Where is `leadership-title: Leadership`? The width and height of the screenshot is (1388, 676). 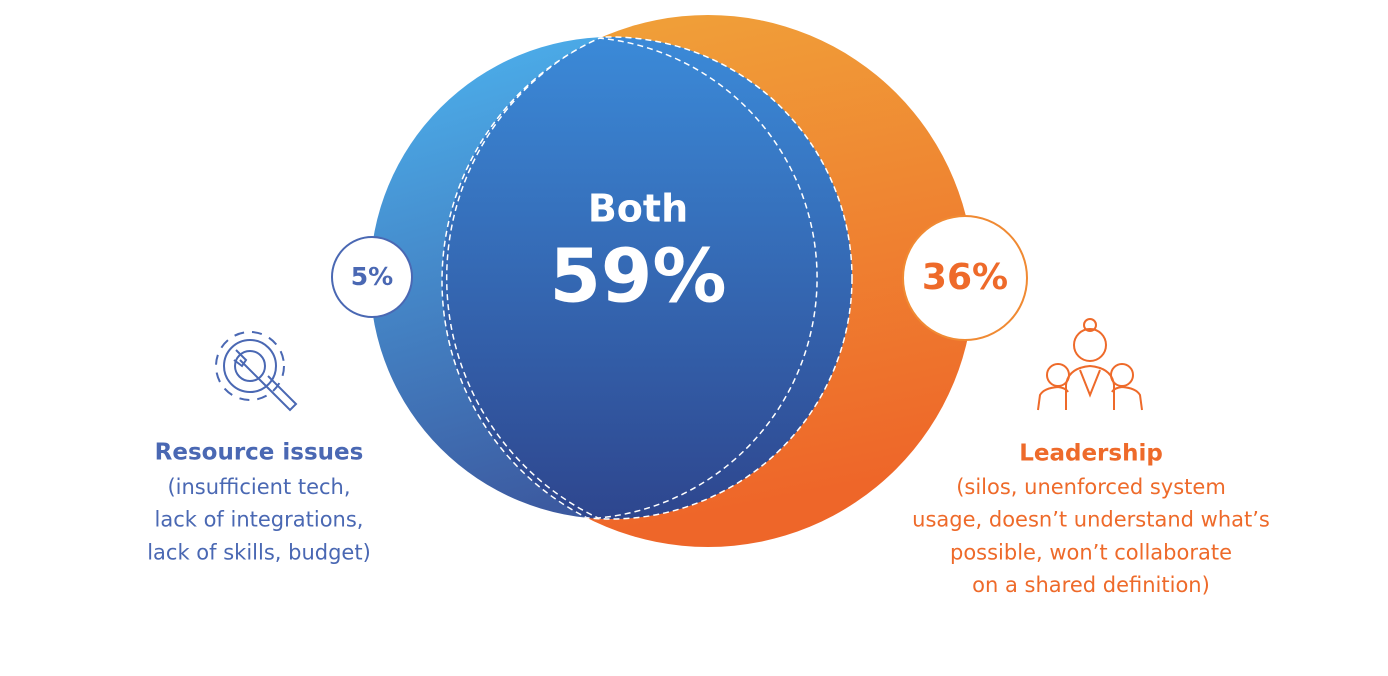
leadership-title: Leadership is located at coordinates (1091, 454).